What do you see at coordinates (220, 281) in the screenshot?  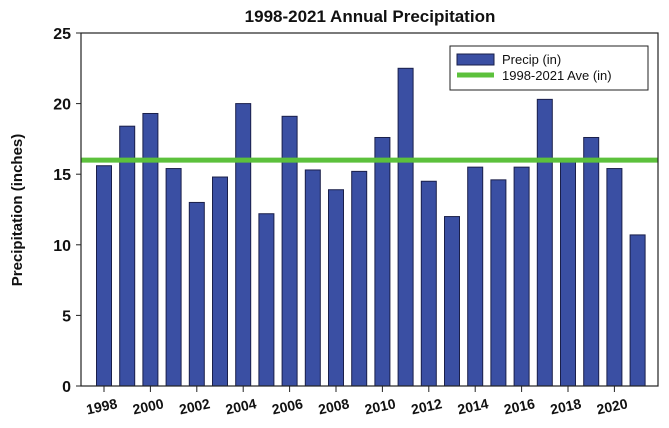 I see `bar-2003` at bounding box center [220, 281].